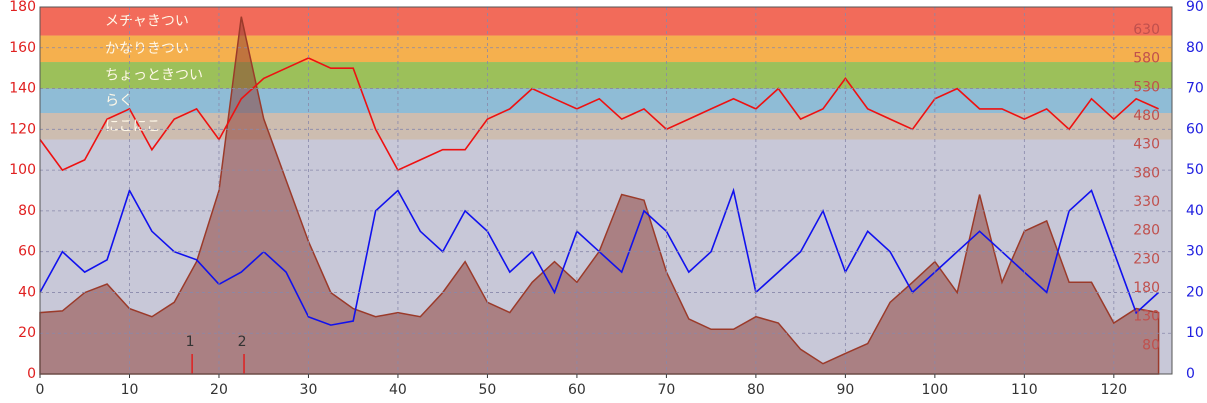 The image size is (1207, 403). I want to click on x-tick-label: 0, so click(40, 390).